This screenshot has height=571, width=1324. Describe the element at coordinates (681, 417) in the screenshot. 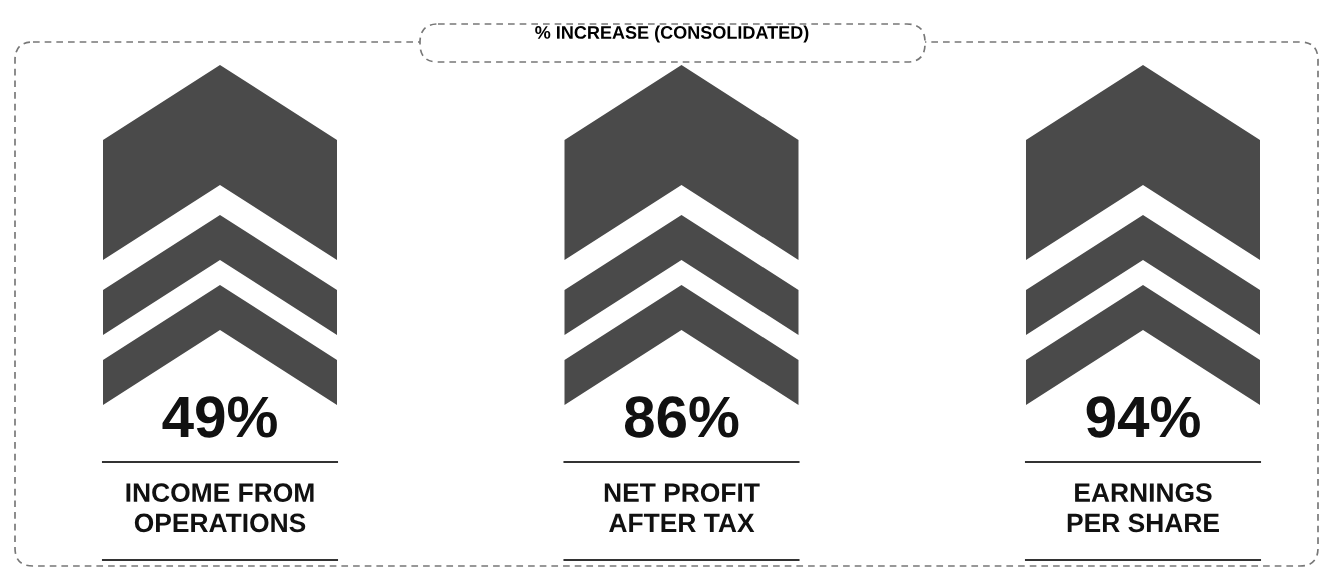

I see `data-label: 86%` at that location.